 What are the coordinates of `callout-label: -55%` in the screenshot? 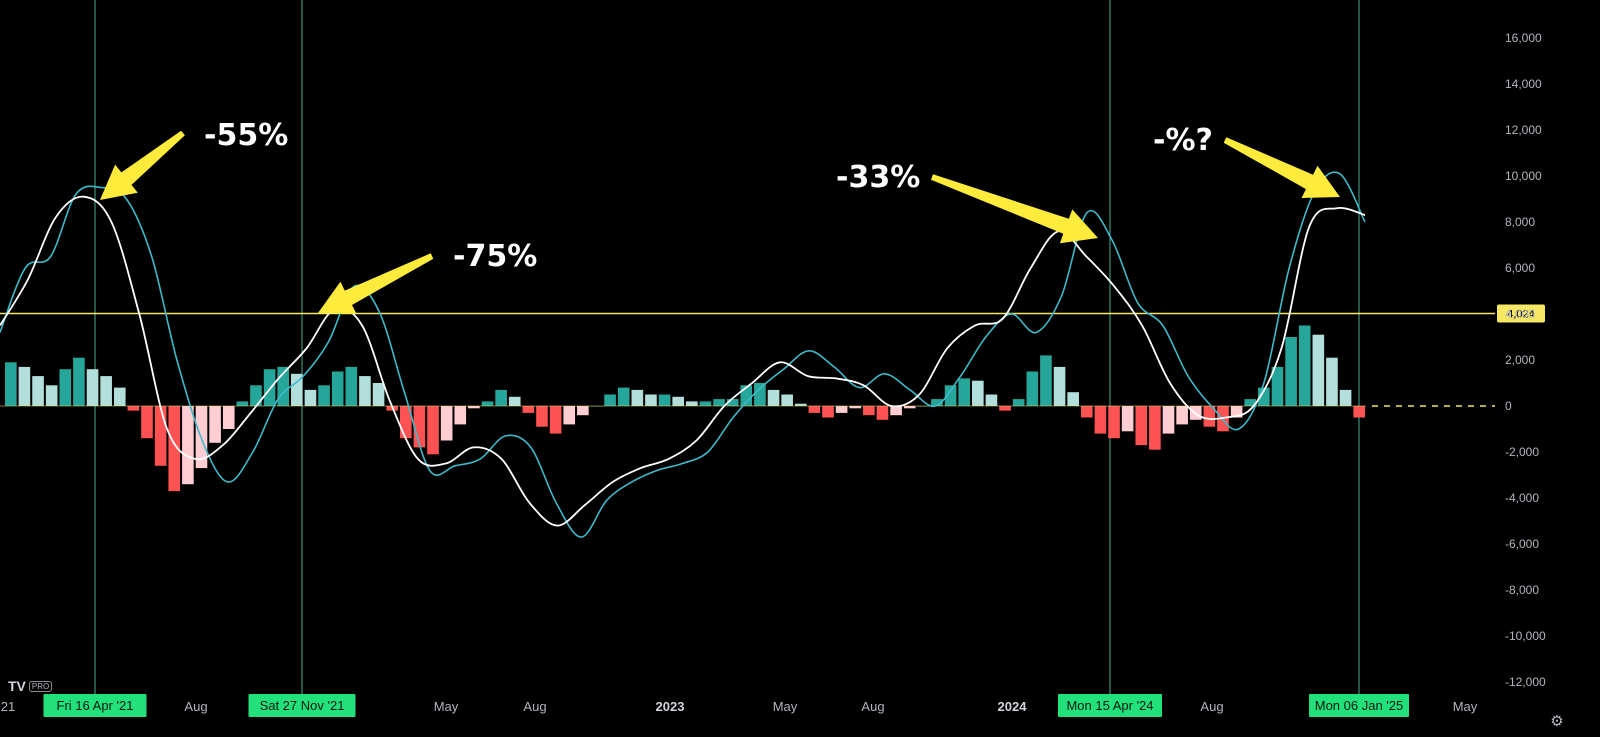 It's located at (246, 135).